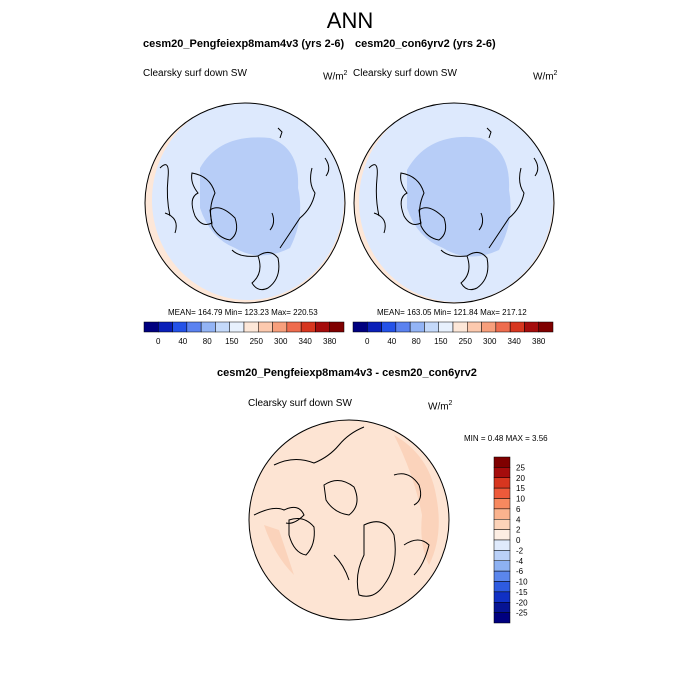  What do you see at coordinates (518, 509) in the screenshot?
I see `colorbar-tick-label: 6` at bounding box center [518, 509].